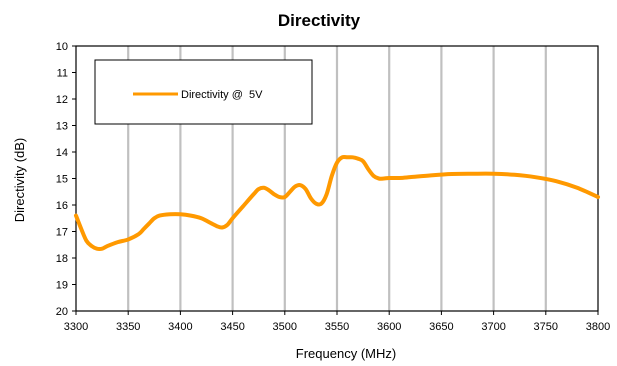 The height and width of the screenshot is (366, 617). I want to click on y-axis-label: Directivity (dB), so click(19, 180).